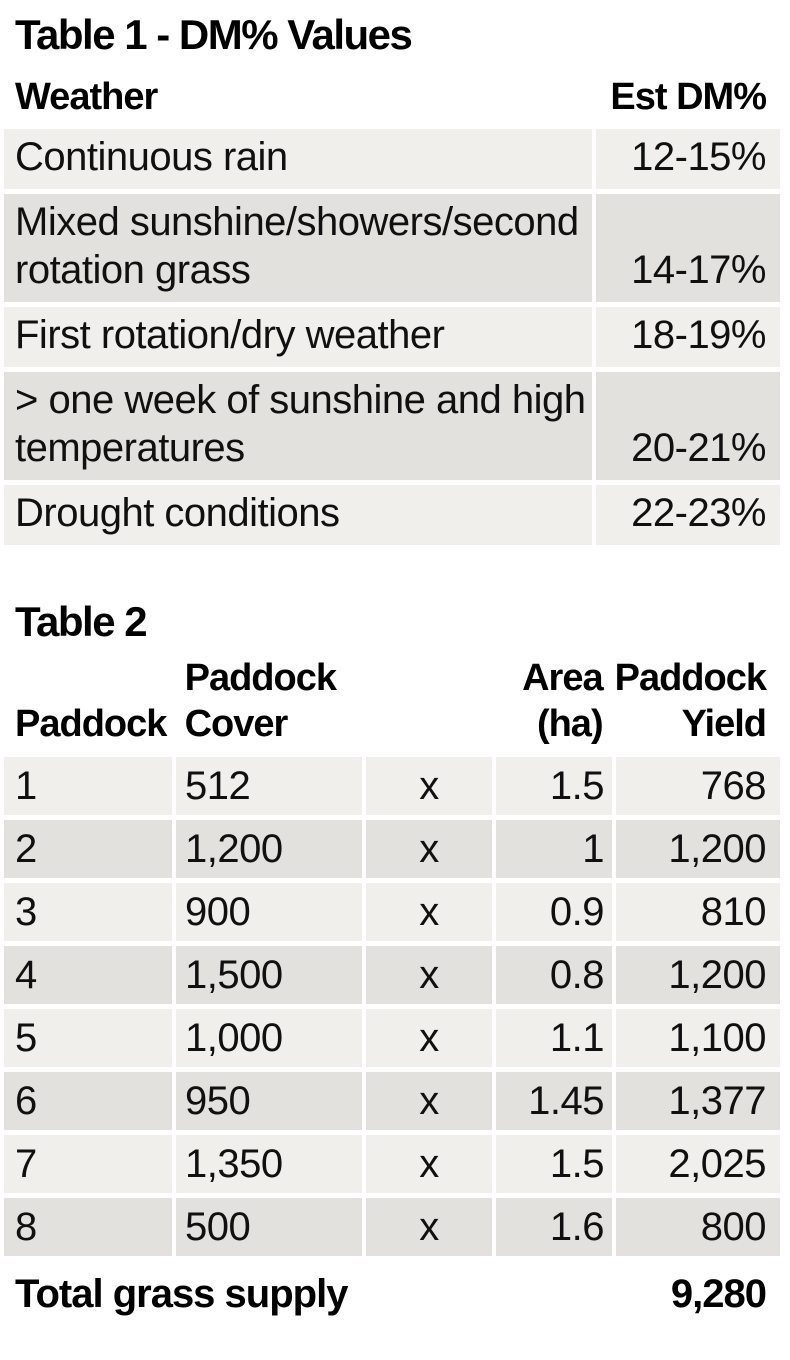 The image size is (790, 1360). What do you see at coordinates (269, 1037) in the screenshot?
I see `table2-cover-cell: 1,000` at bounding box center [269, 1037].